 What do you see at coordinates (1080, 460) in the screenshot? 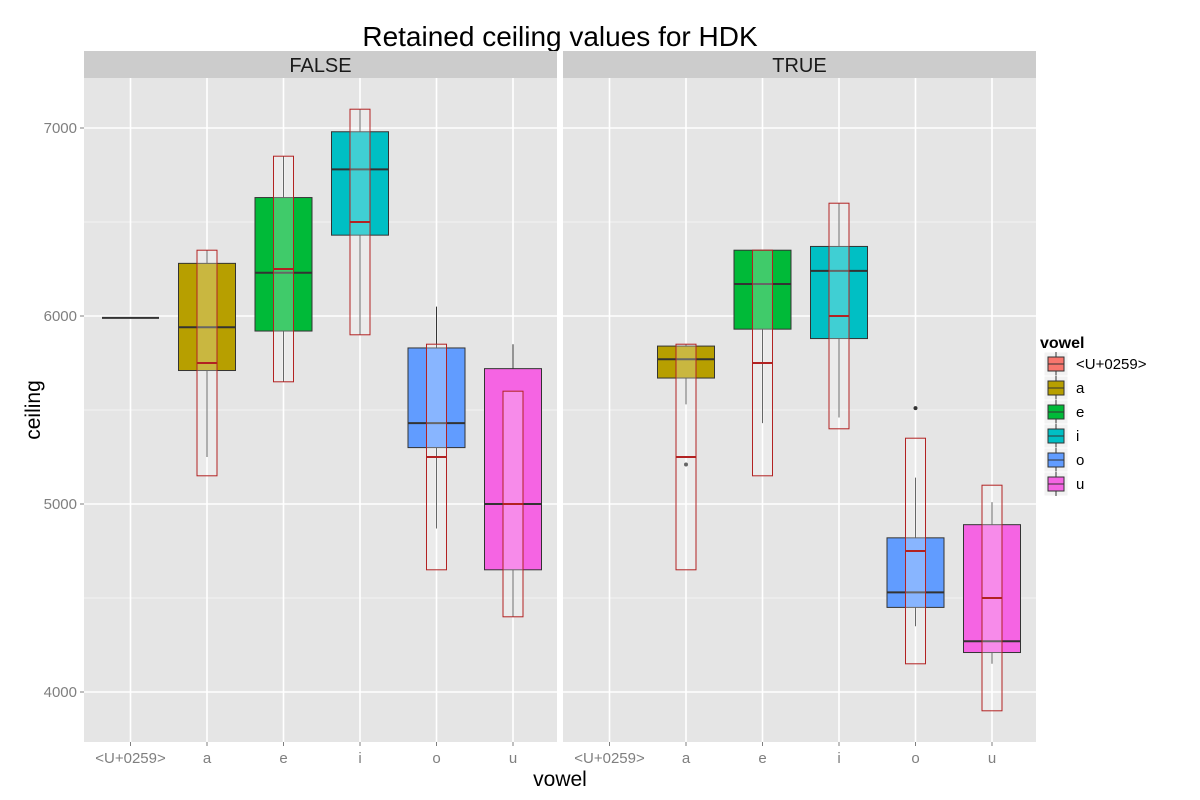
I see `legend-label: o` at bounding box center [1080, 460].